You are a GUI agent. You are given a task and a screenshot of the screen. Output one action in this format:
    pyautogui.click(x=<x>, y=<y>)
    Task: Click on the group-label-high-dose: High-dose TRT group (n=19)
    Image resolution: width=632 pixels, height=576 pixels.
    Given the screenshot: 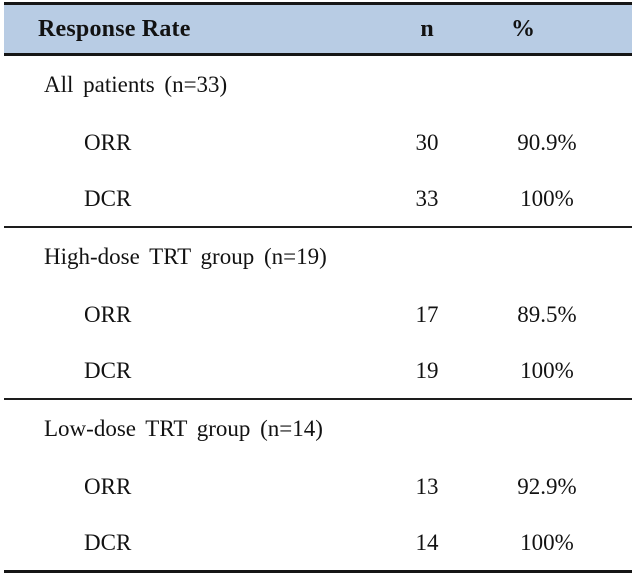 What is the action you would take?
    pyautogui.click(x=185, y=256)
    